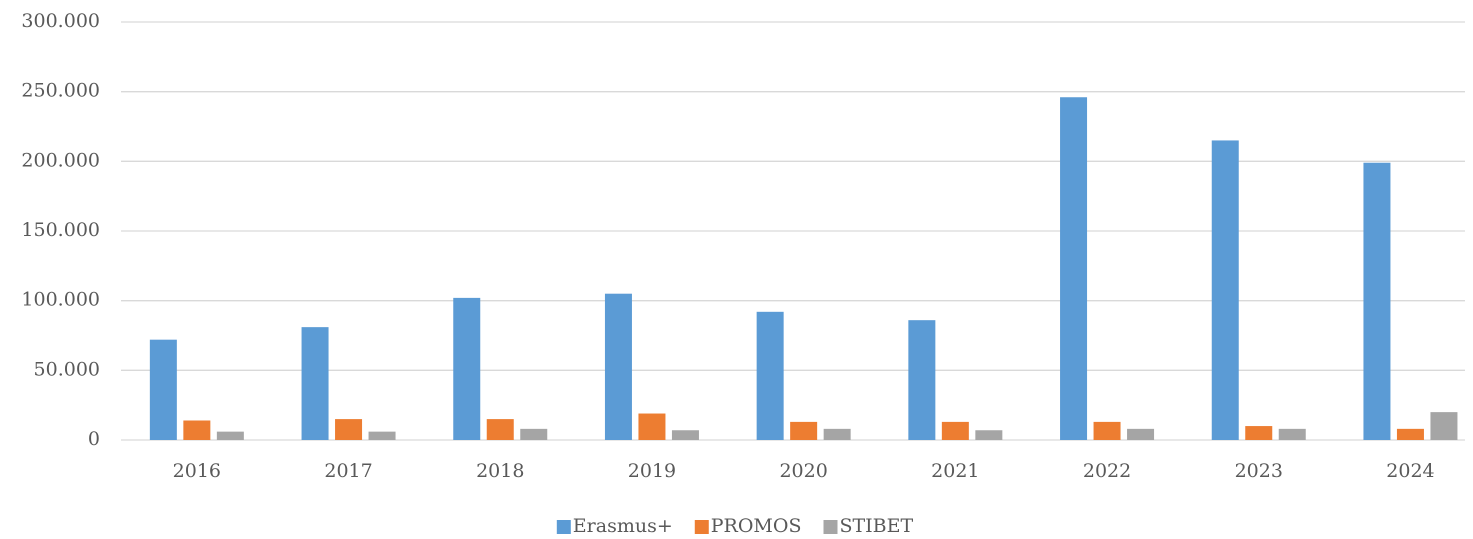 The height and width of the screenshot is (539, 1473). Describe the element at coordinates (876, 526) in the screenshot. I see `legend-label: STIBET` at that location.